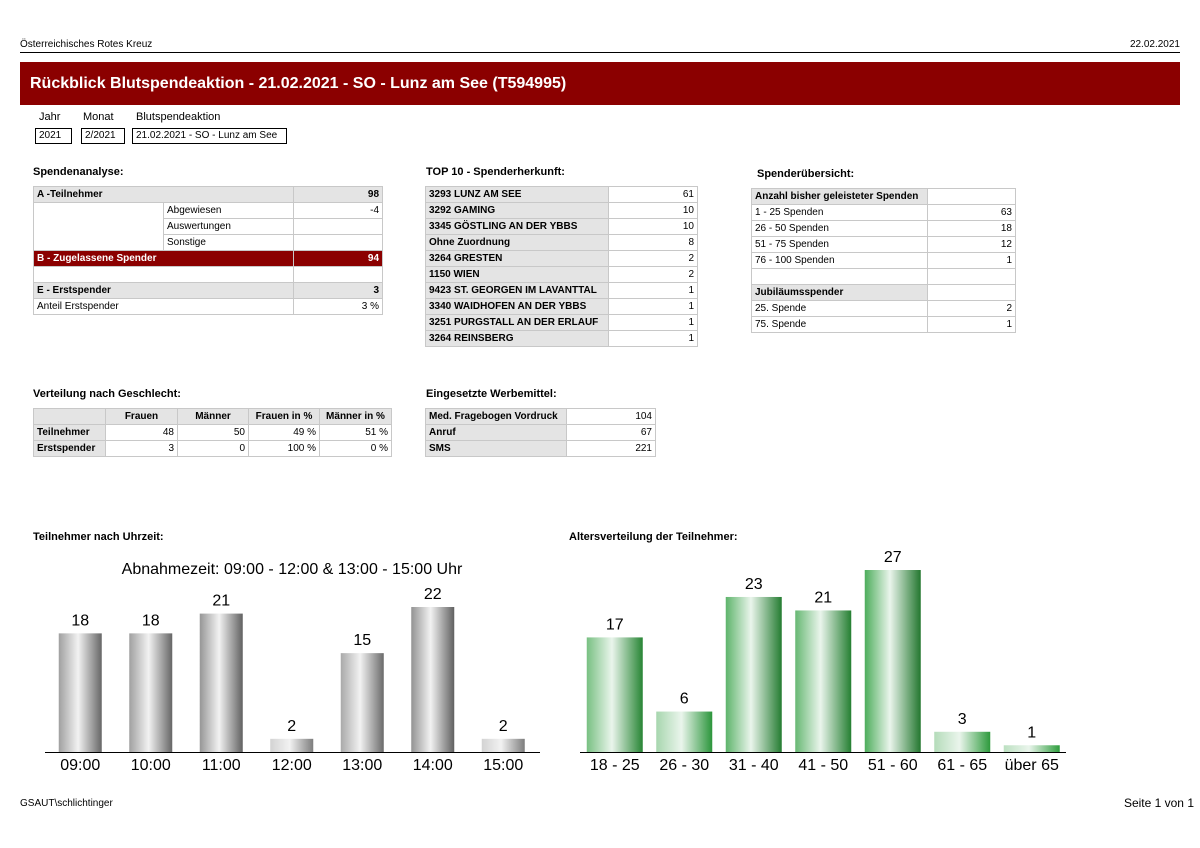 Image resolution: width=1200 pixels, height=848 pixels. Describe the element at coordinates (962, 765) in the screenshot. I see `tick-label: 61 - 65` at that location.